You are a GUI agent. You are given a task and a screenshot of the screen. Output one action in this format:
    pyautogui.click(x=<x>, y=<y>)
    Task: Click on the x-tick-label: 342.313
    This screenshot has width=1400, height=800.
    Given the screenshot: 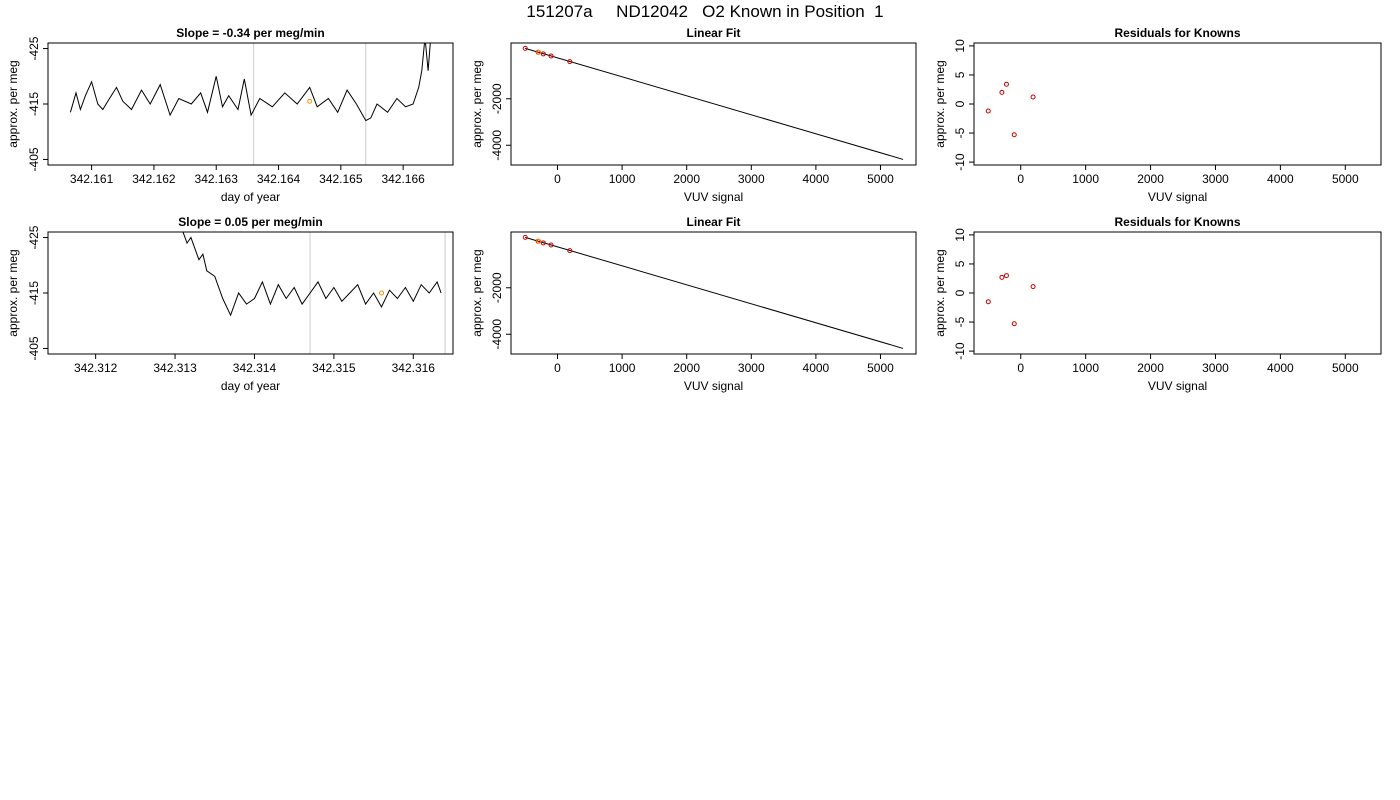 What is the action you would take?
    pyautogui.click(x=175, y=368)
    